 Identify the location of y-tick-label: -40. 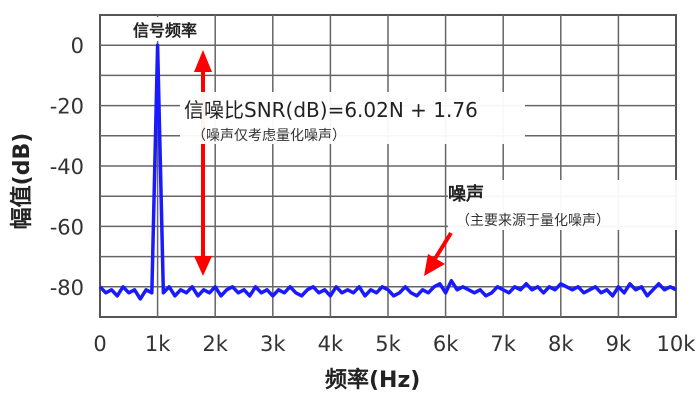
(67, 167).